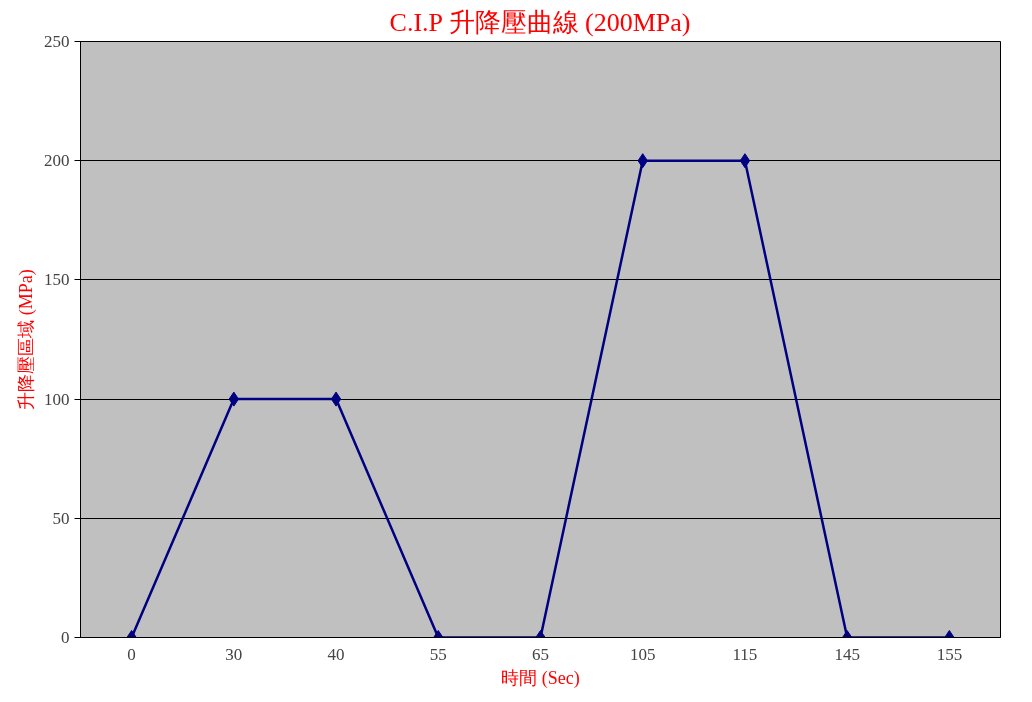  What do you see at coordinates (234, 654) in the screenshot?
I see `x-tick-label: 30` at bounding box center [234, 654].